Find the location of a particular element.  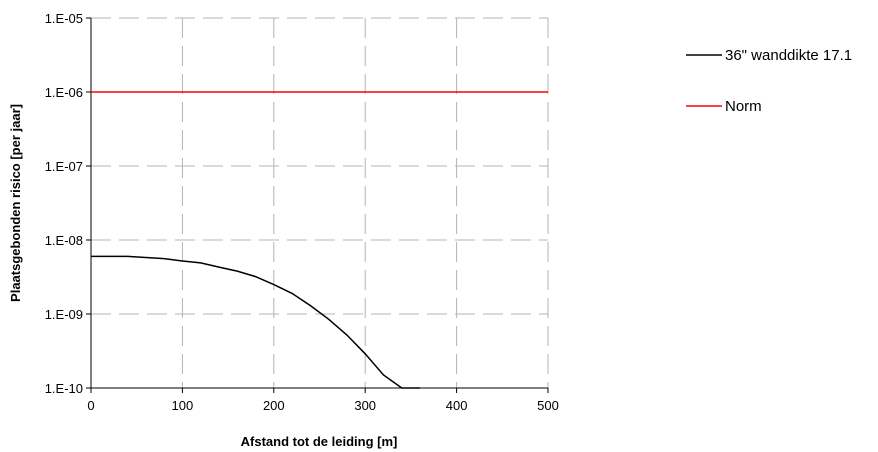

y-tick-label: 1.E-10 is located at coordinates (64, 388).